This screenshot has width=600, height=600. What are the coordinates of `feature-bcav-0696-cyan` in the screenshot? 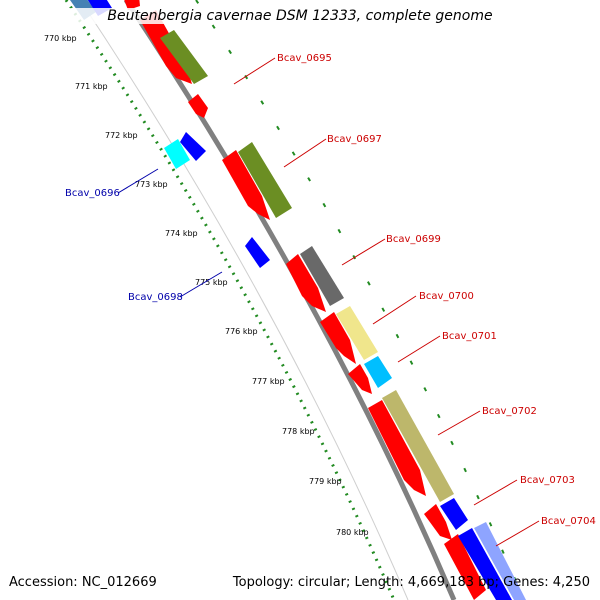 It's located at (177, 154).